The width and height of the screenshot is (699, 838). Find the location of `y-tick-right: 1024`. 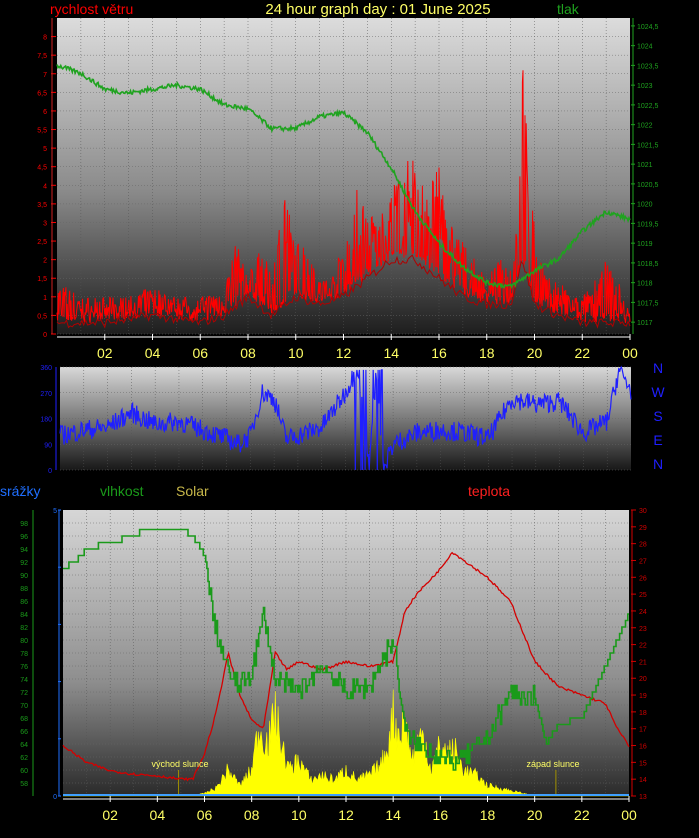

y-tick-right: 1024 is located at coordinates (645, 47).